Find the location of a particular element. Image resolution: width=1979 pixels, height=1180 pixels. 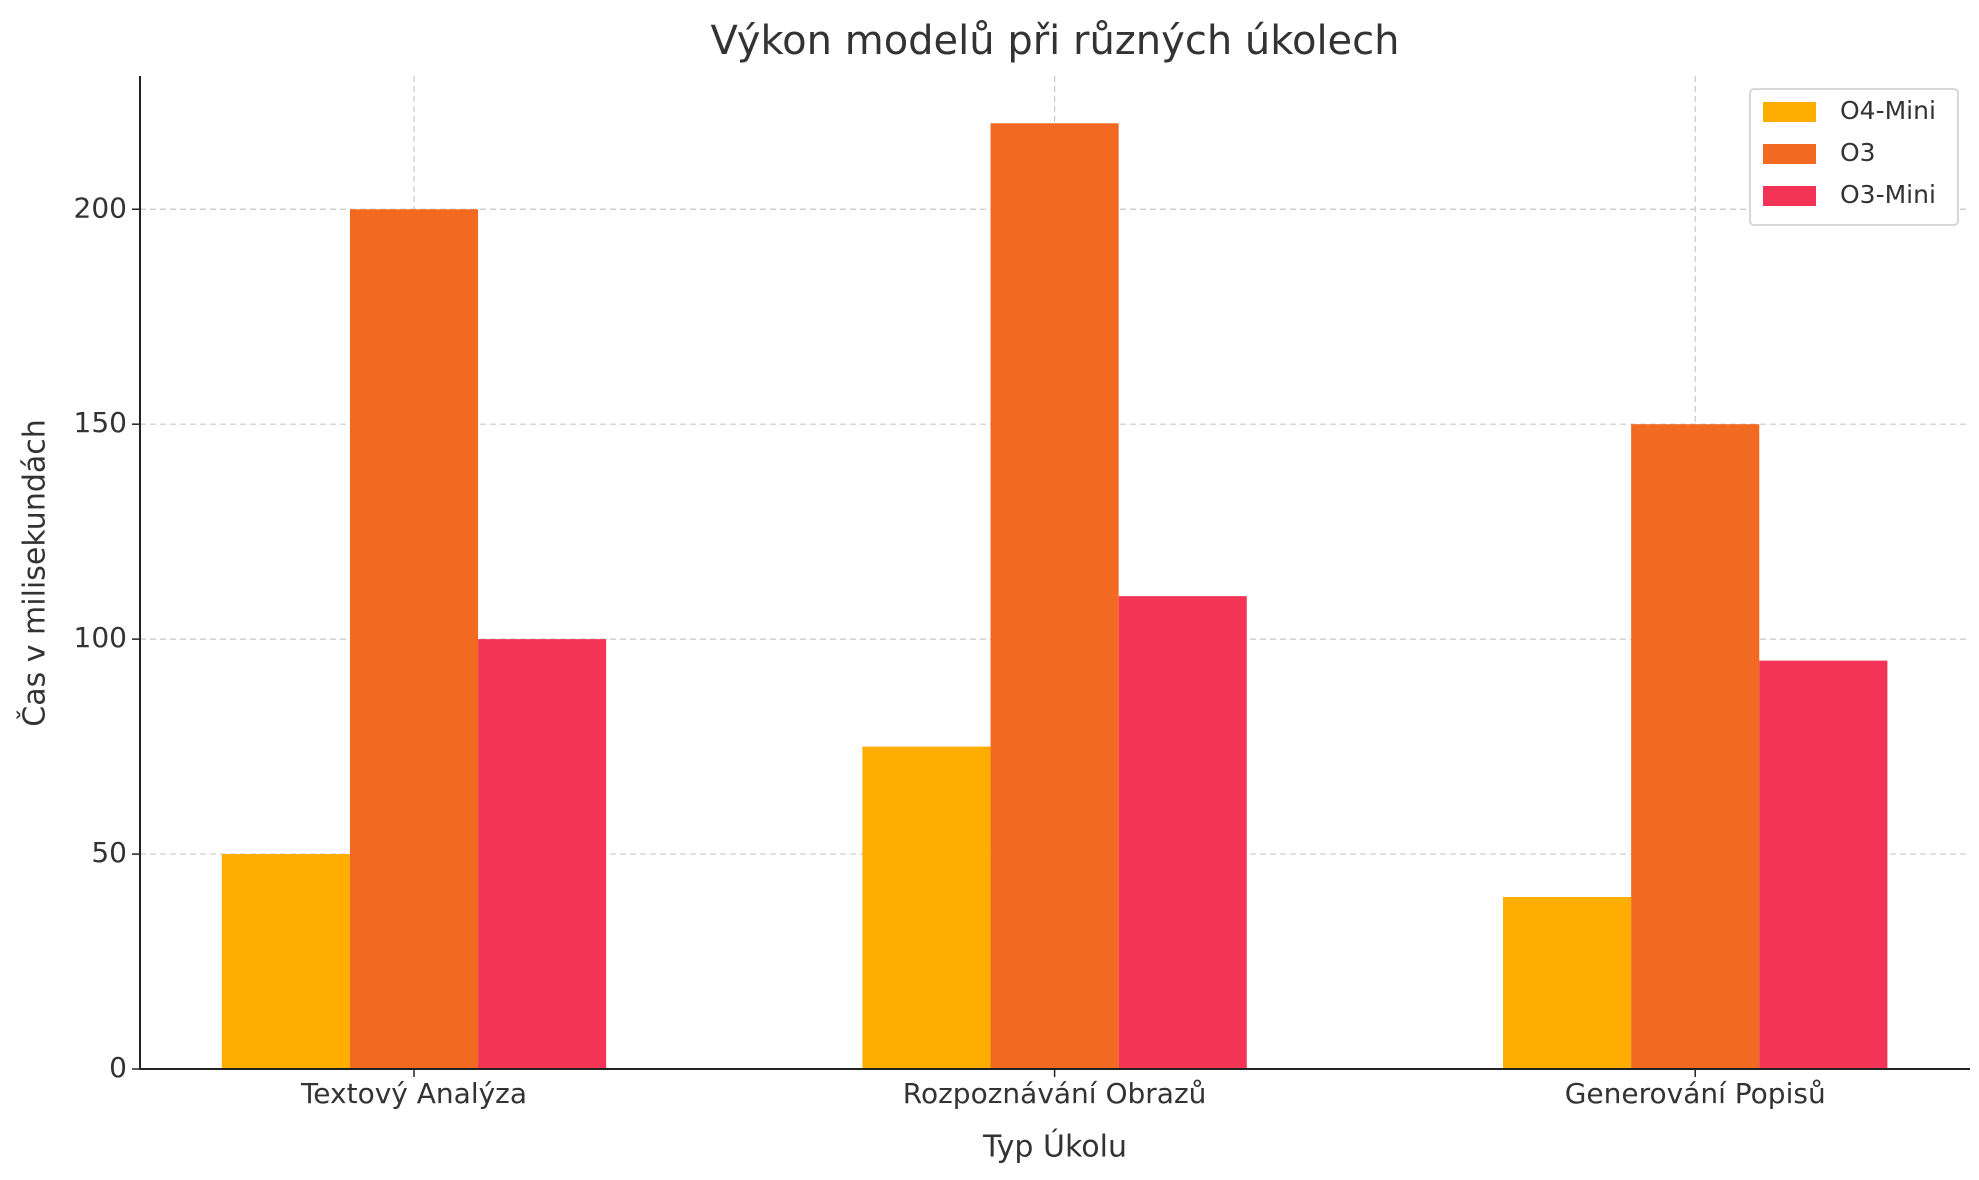

x-tick-label: Generování Popisů is located at coordinates (1695, 1093).